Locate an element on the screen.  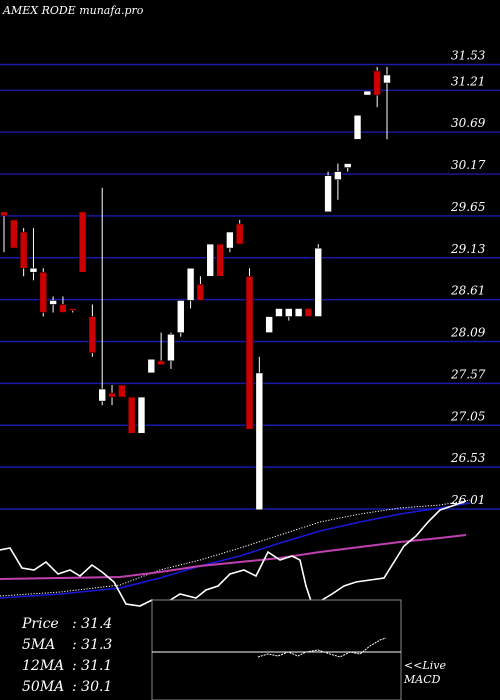
macd-live-text: <<Live is located at coordinates (425, 665).